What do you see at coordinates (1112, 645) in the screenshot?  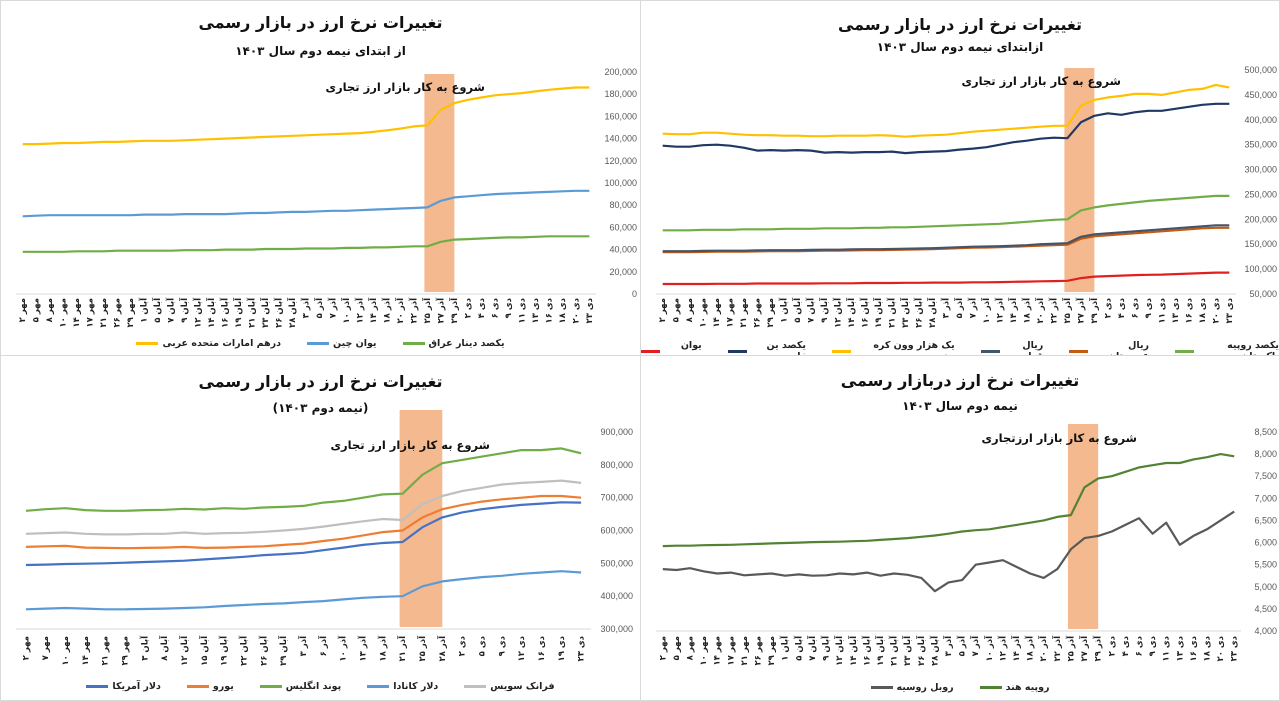 I see `x-tick-label: ۲ دی` at bounding box center [1112, 645].